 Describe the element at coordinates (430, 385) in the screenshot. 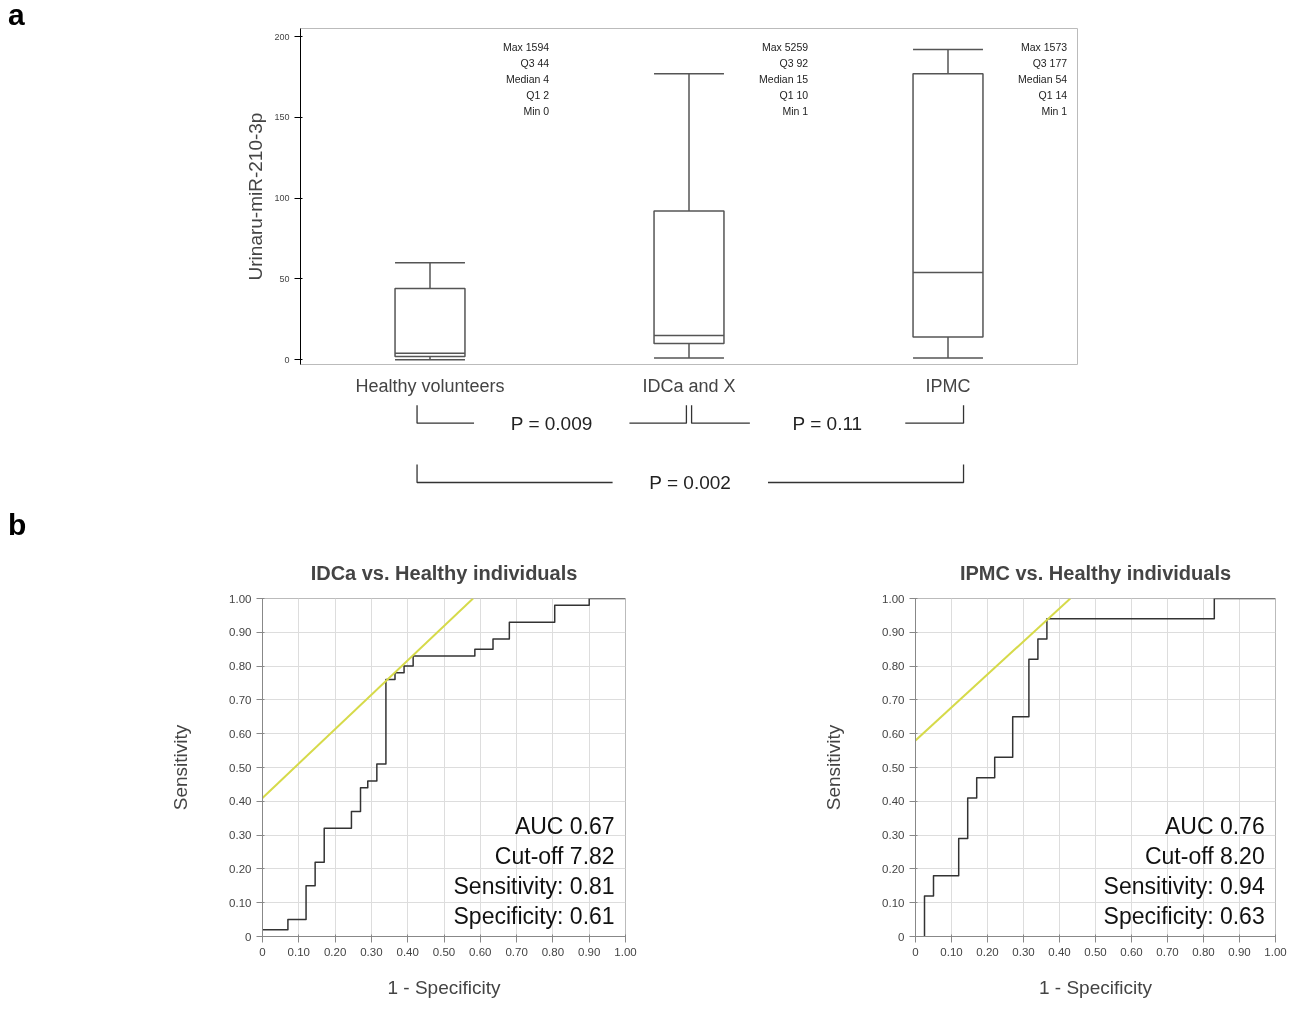

I see `x-tick-label: Healthy volunteers` at that location.